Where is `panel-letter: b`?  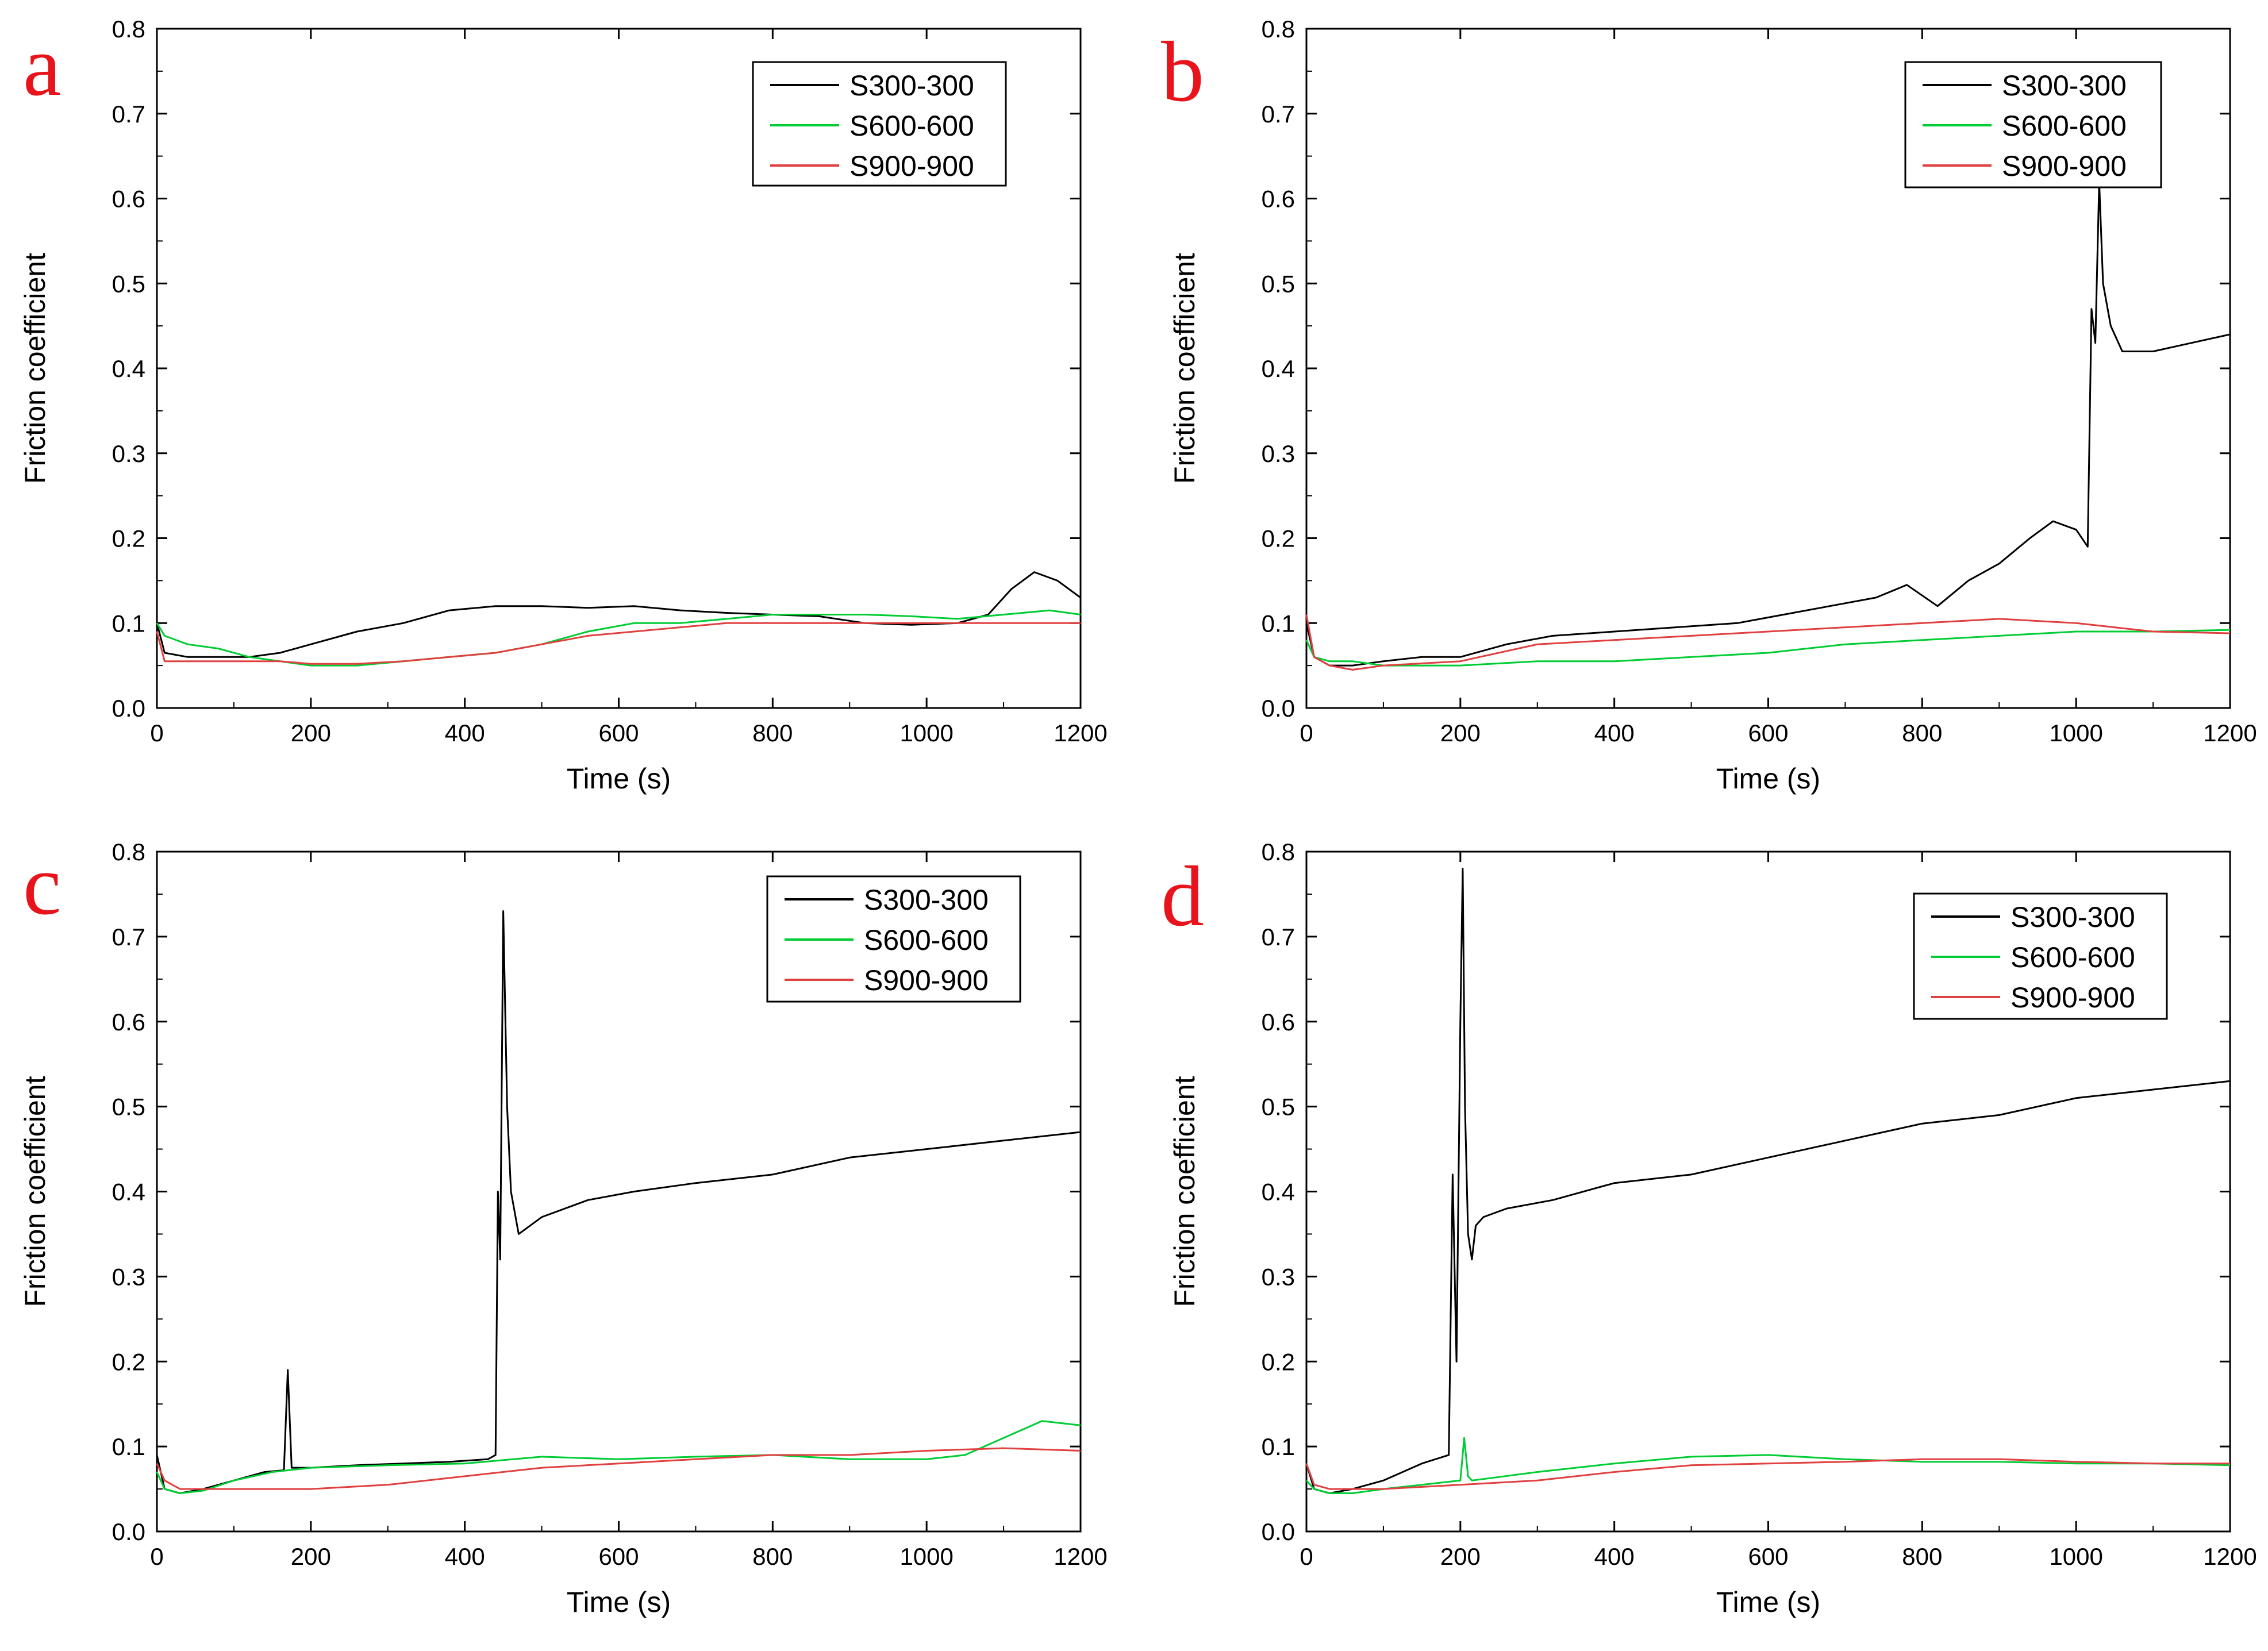 panel-letter: b is located at coordinates (1182, 72).